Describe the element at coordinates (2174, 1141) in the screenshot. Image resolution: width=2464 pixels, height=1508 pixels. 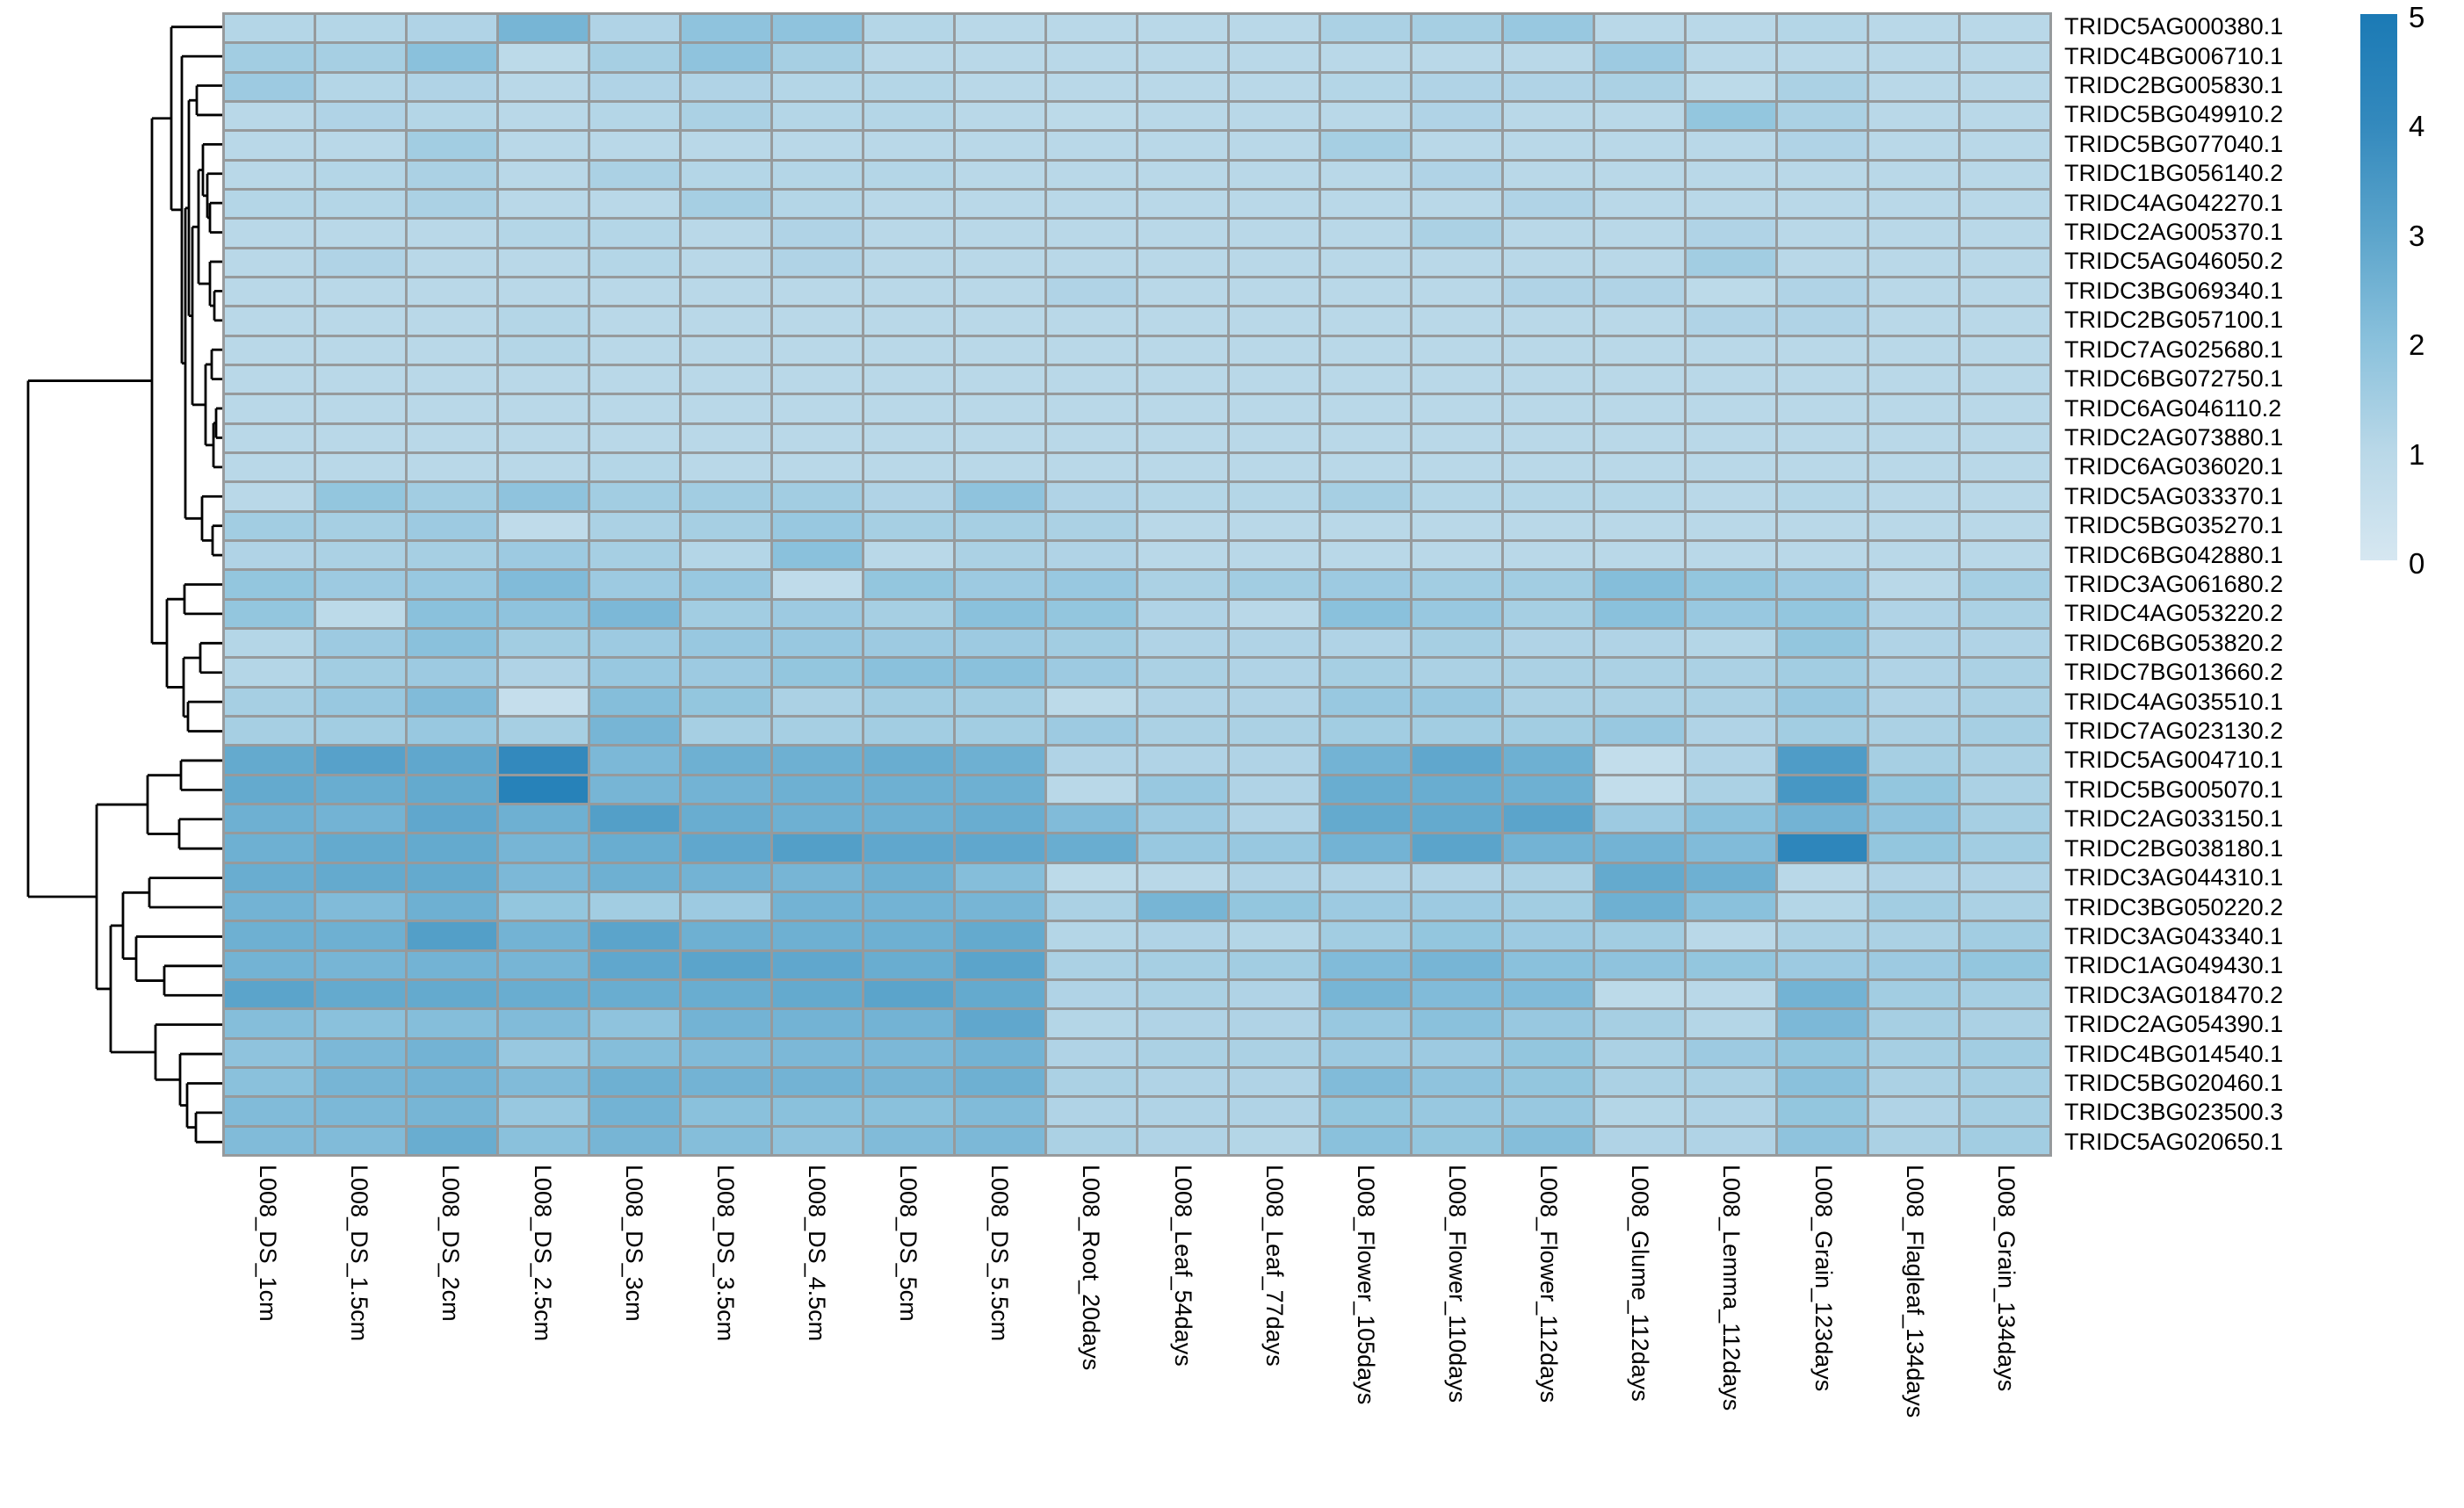
I see `row-label: TRIDC5AG020650.1` at that location.